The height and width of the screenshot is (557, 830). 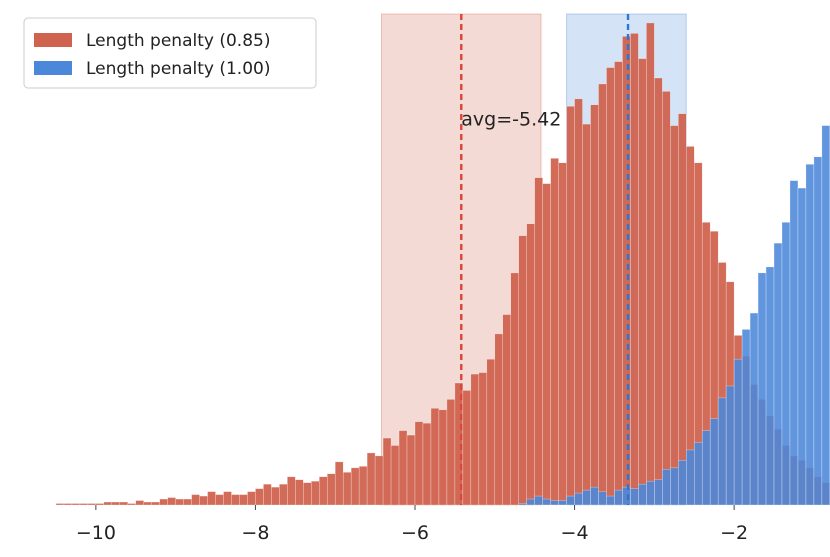 I want to click on x-tick-label: −8, so click(x=255, y=533).